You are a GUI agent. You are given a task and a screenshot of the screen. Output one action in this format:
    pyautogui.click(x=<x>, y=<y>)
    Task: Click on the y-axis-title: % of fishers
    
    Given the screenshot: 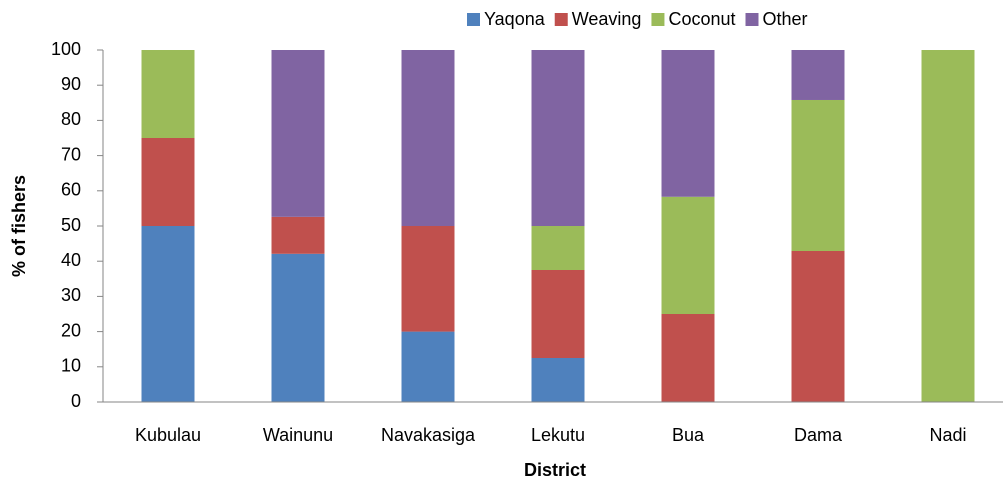 What is the action you would take?
    pyautogui.click(x=19, y=226)
    